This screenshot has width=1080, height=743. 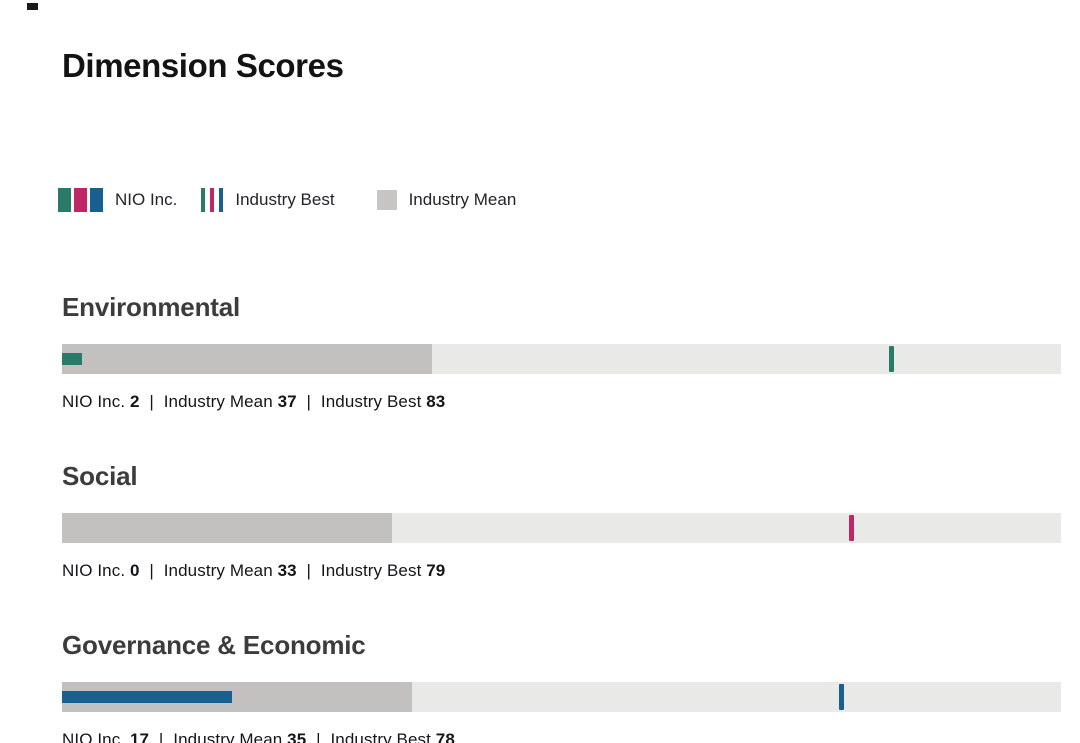 What do you see at coordinates (203, 66) in the screenshot?
I see `page-title: Dimension Scores` at bounding box center [203, 66].